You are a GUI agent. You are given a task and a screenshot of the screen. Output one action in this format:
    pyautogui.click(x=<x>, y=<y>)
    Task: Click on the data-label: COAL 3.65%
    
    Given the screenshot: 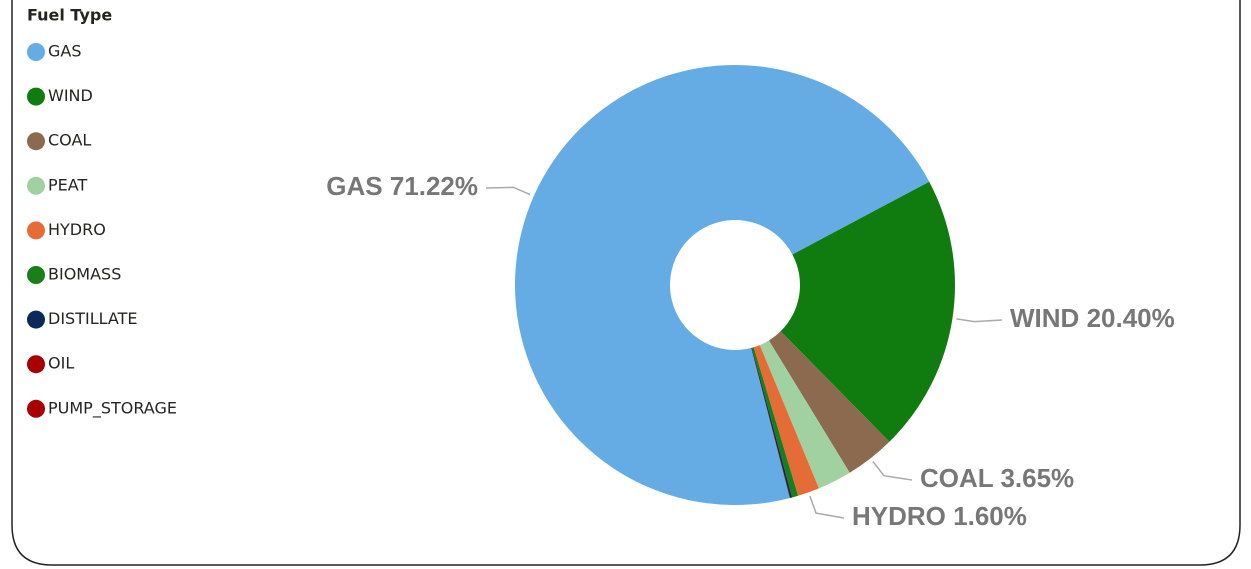 What is the action you would take?
    pyautogui.click(x=997, y=478)
    